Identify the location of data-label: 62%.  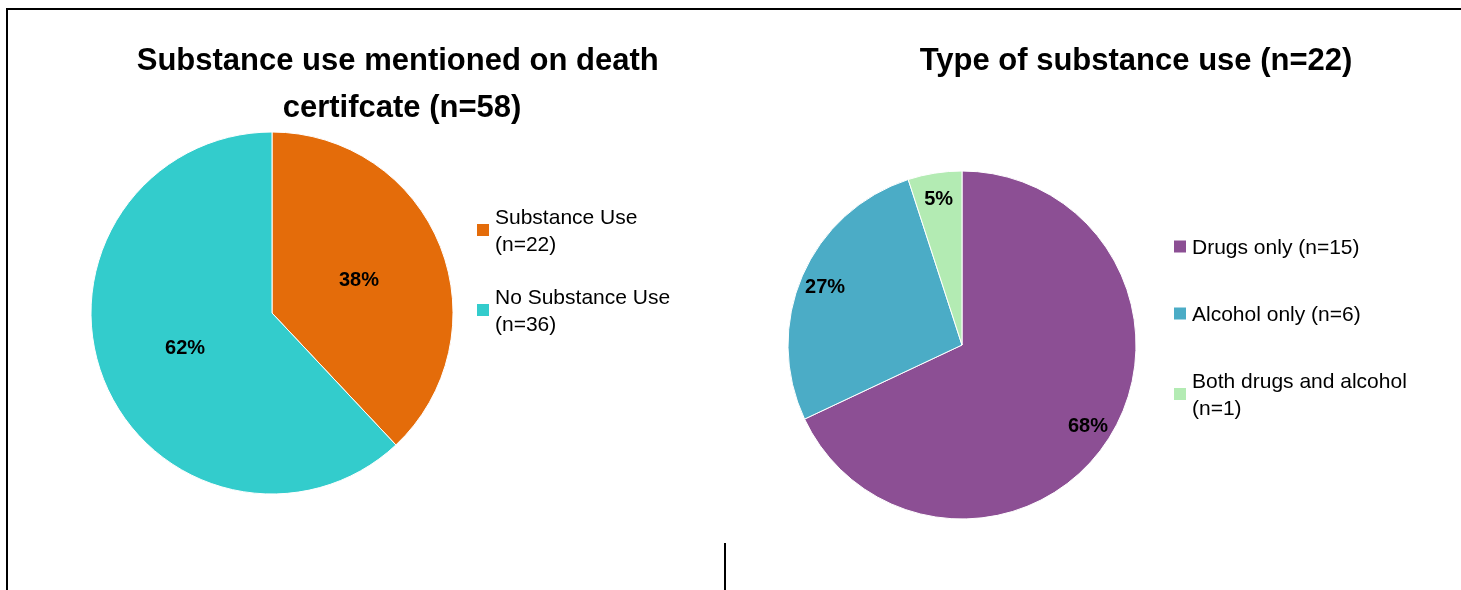
(185, 347).